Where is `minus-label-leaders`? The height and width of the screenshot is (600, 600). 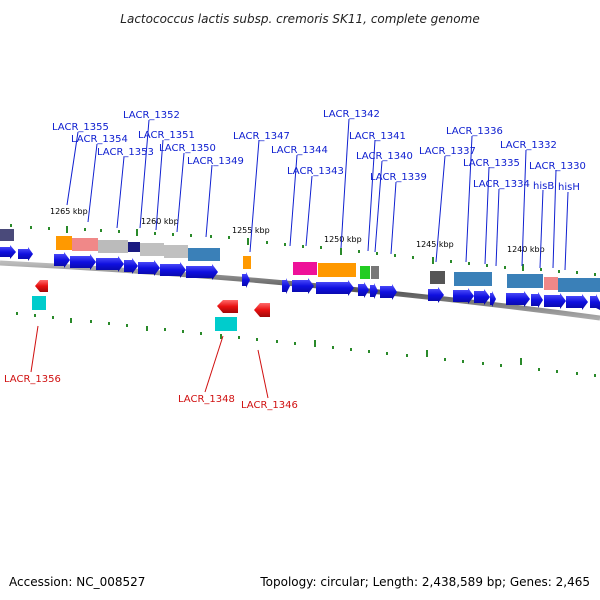
minus-label-leaders is located at coordinates (149, 362).